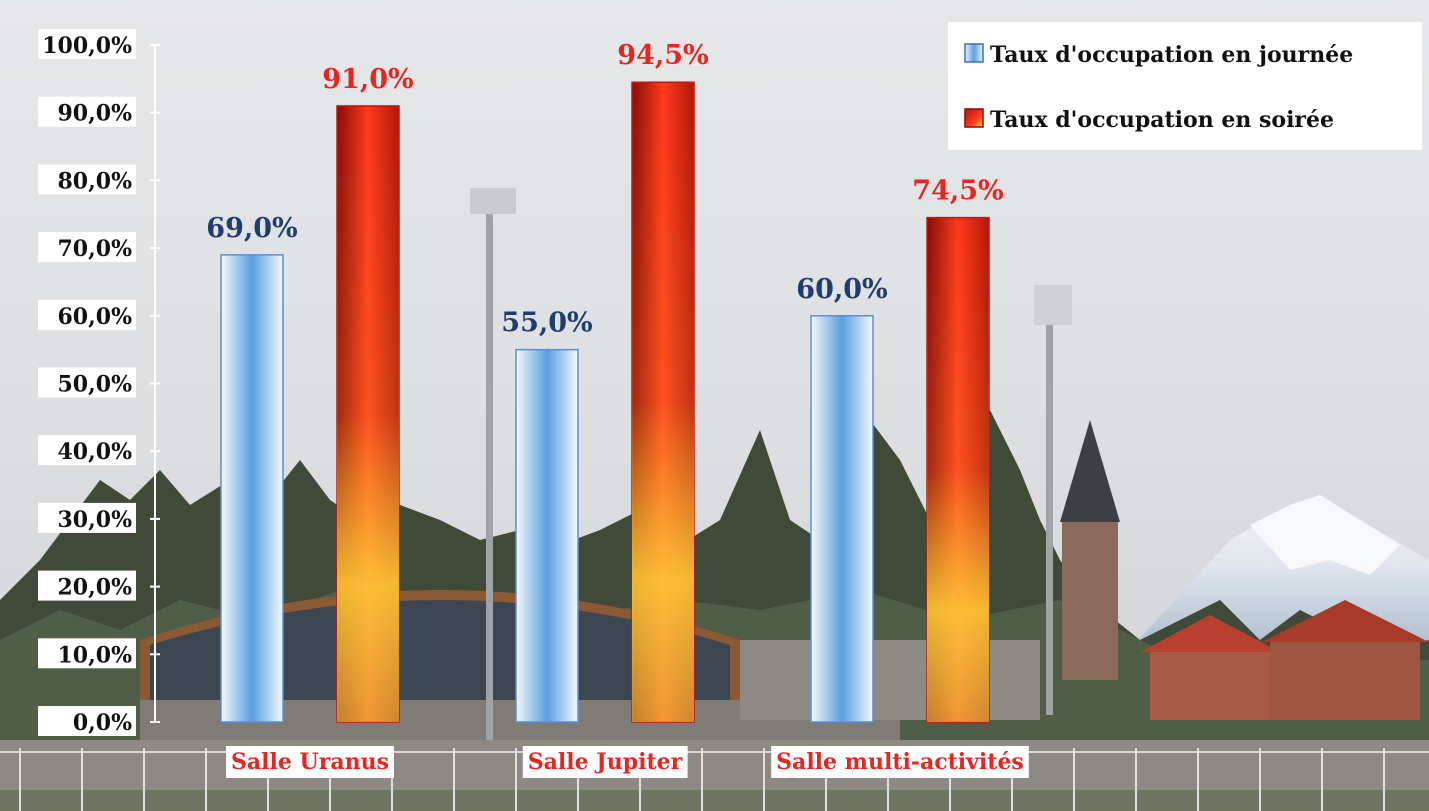 This screenshot has height=811, width=1429. I want to click on y-tick-label: 10,0%, so click(95, 655).